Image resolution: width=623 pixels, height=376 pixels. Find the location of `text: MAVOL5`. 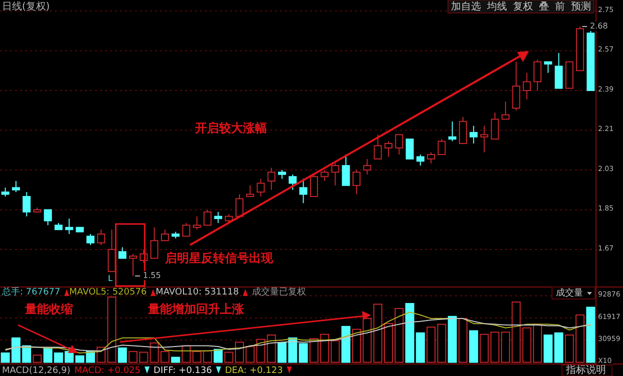

text: MAVOL5 is located at coordinates (87, 292).